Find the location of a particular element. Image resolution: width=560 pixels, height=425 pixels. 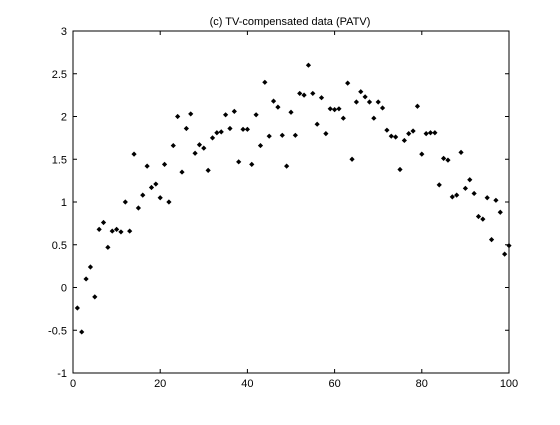

y-tick-label: 3 is located at coordinates (64, 32).